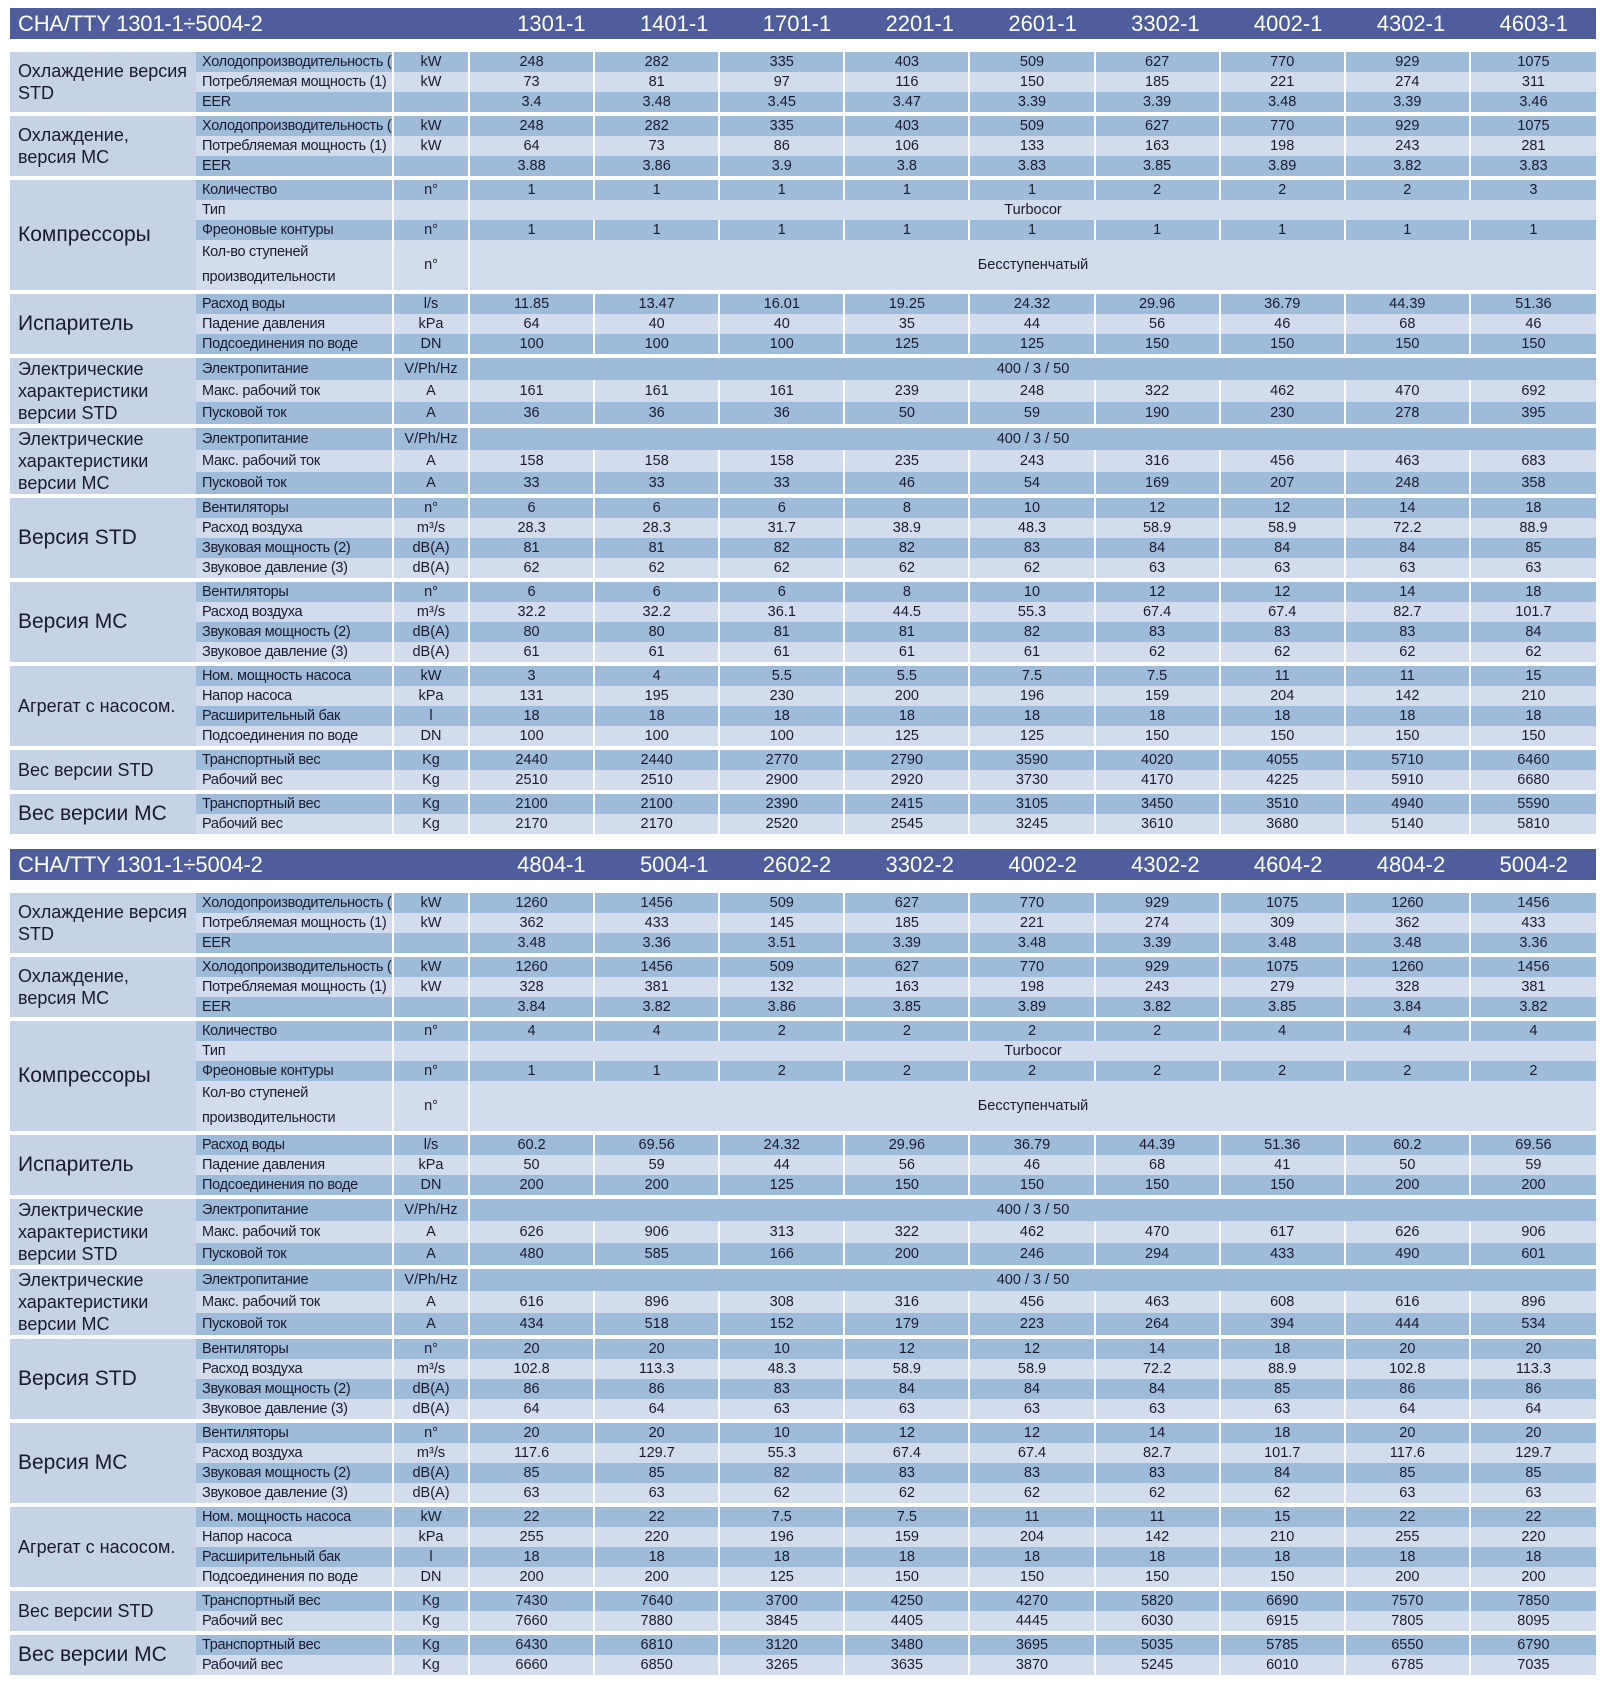 The height and width of the screenshot is (1690, 1600). Describe the element at coordinates (908, 484) in the screenshot. I see `value-cell: 46` at that location.